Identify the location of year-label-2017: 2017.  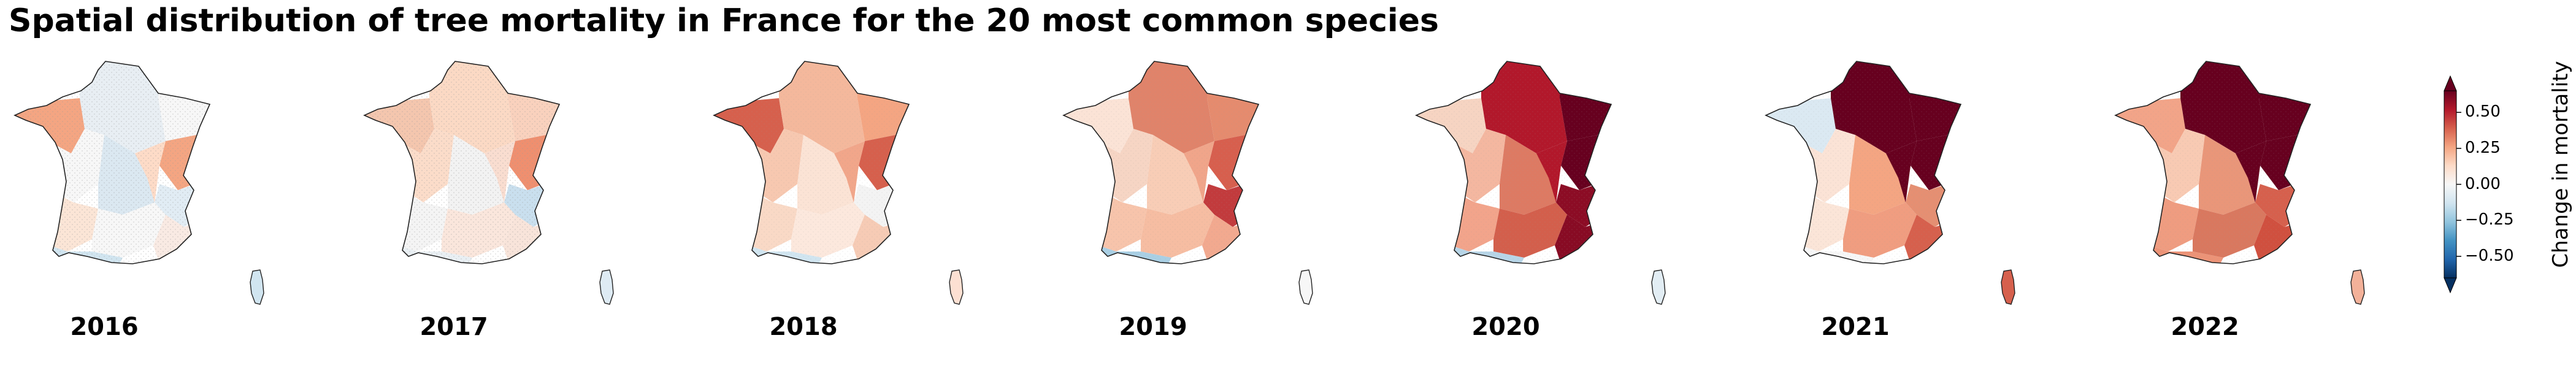
(454, 327).